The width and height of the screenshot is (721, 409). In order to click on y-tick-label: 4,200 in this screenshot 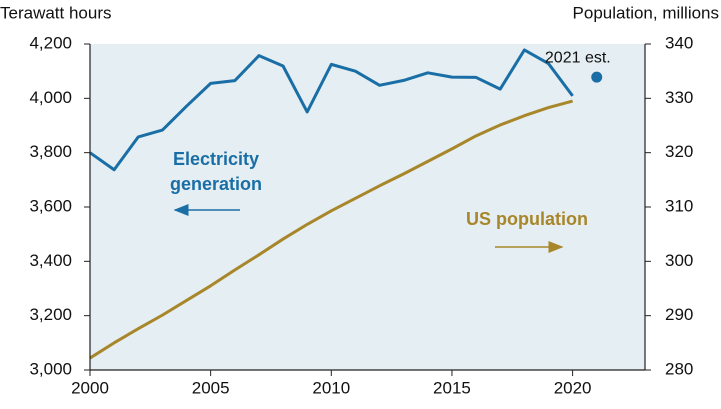, I will do `click(50, 42)`.